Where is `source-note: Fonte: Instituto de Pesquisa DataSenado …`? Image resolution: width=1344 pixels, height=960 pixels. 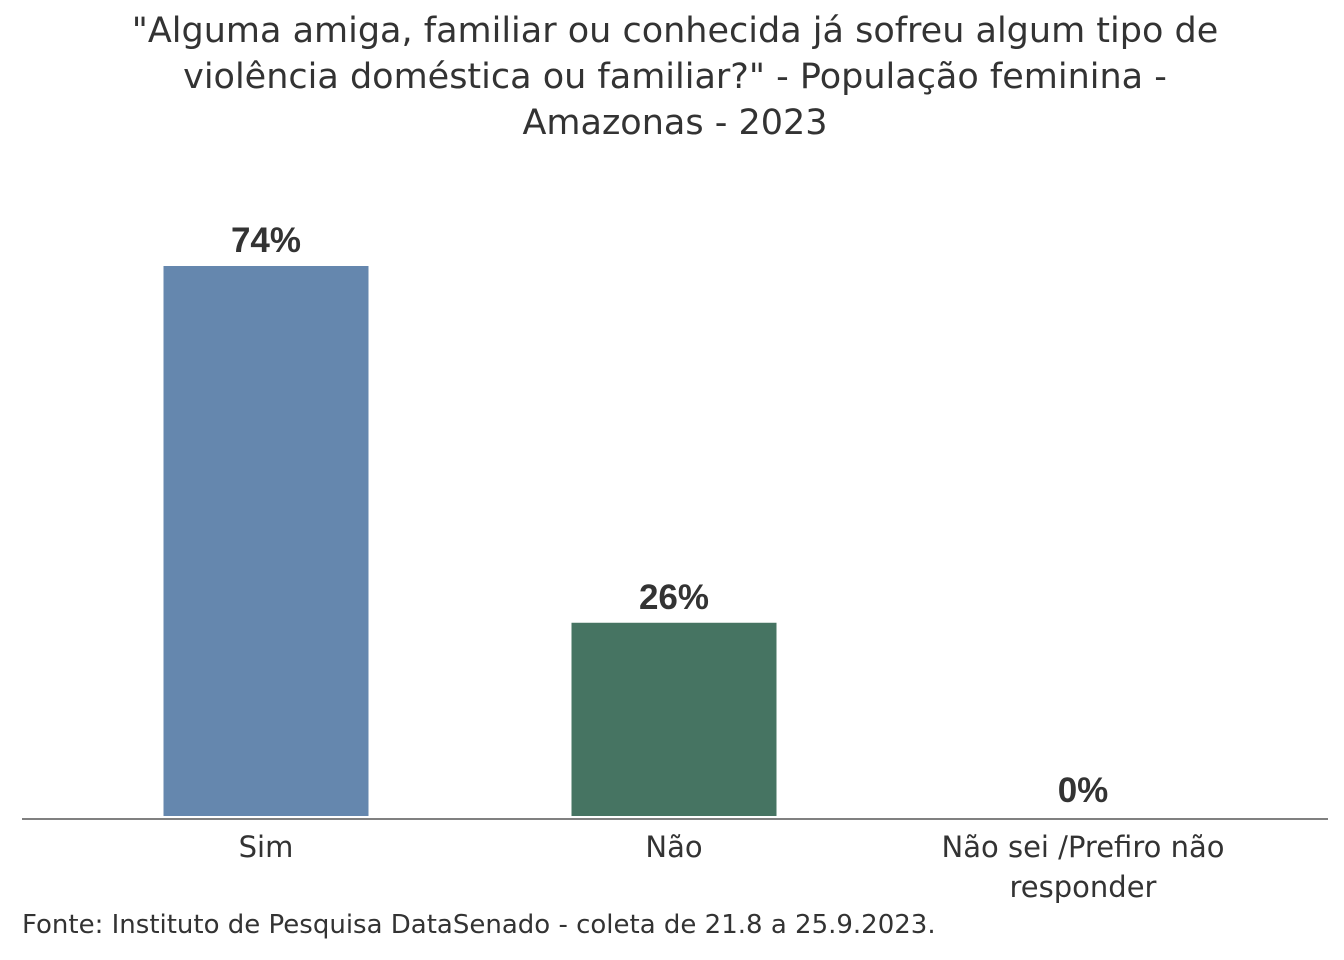
source-note: Fonte: Instituto de Pesquisa DataSenado … is located at coordinates (479, 925).